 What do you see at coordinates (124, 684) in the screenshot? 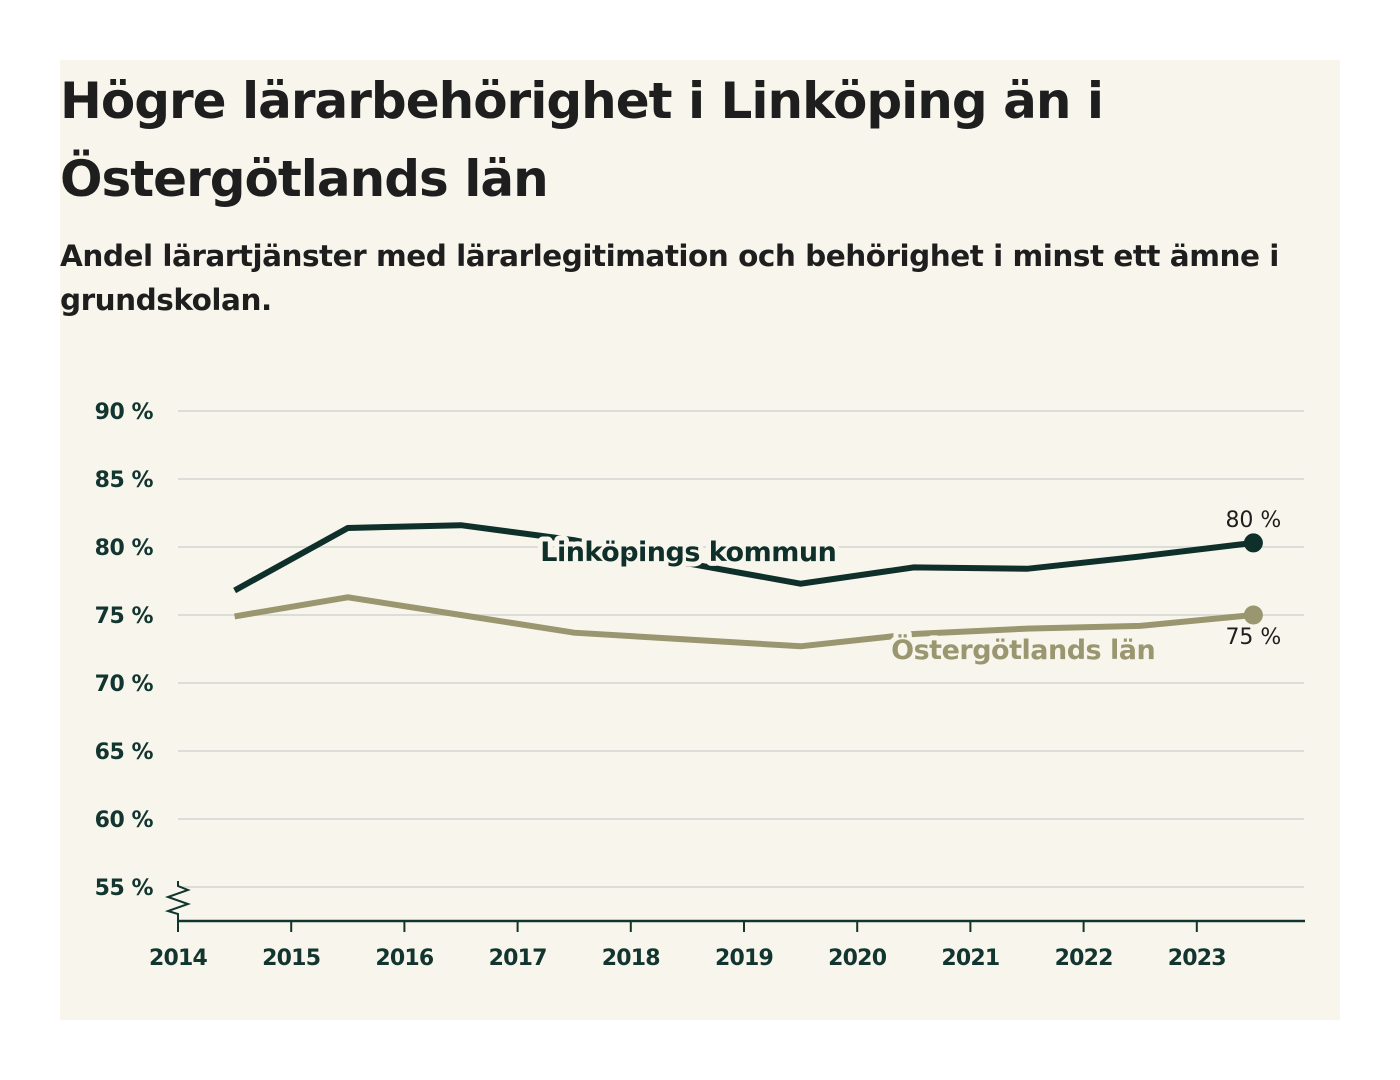
I see `y-tick-label: 70 %` at bounding box center [124, 684].